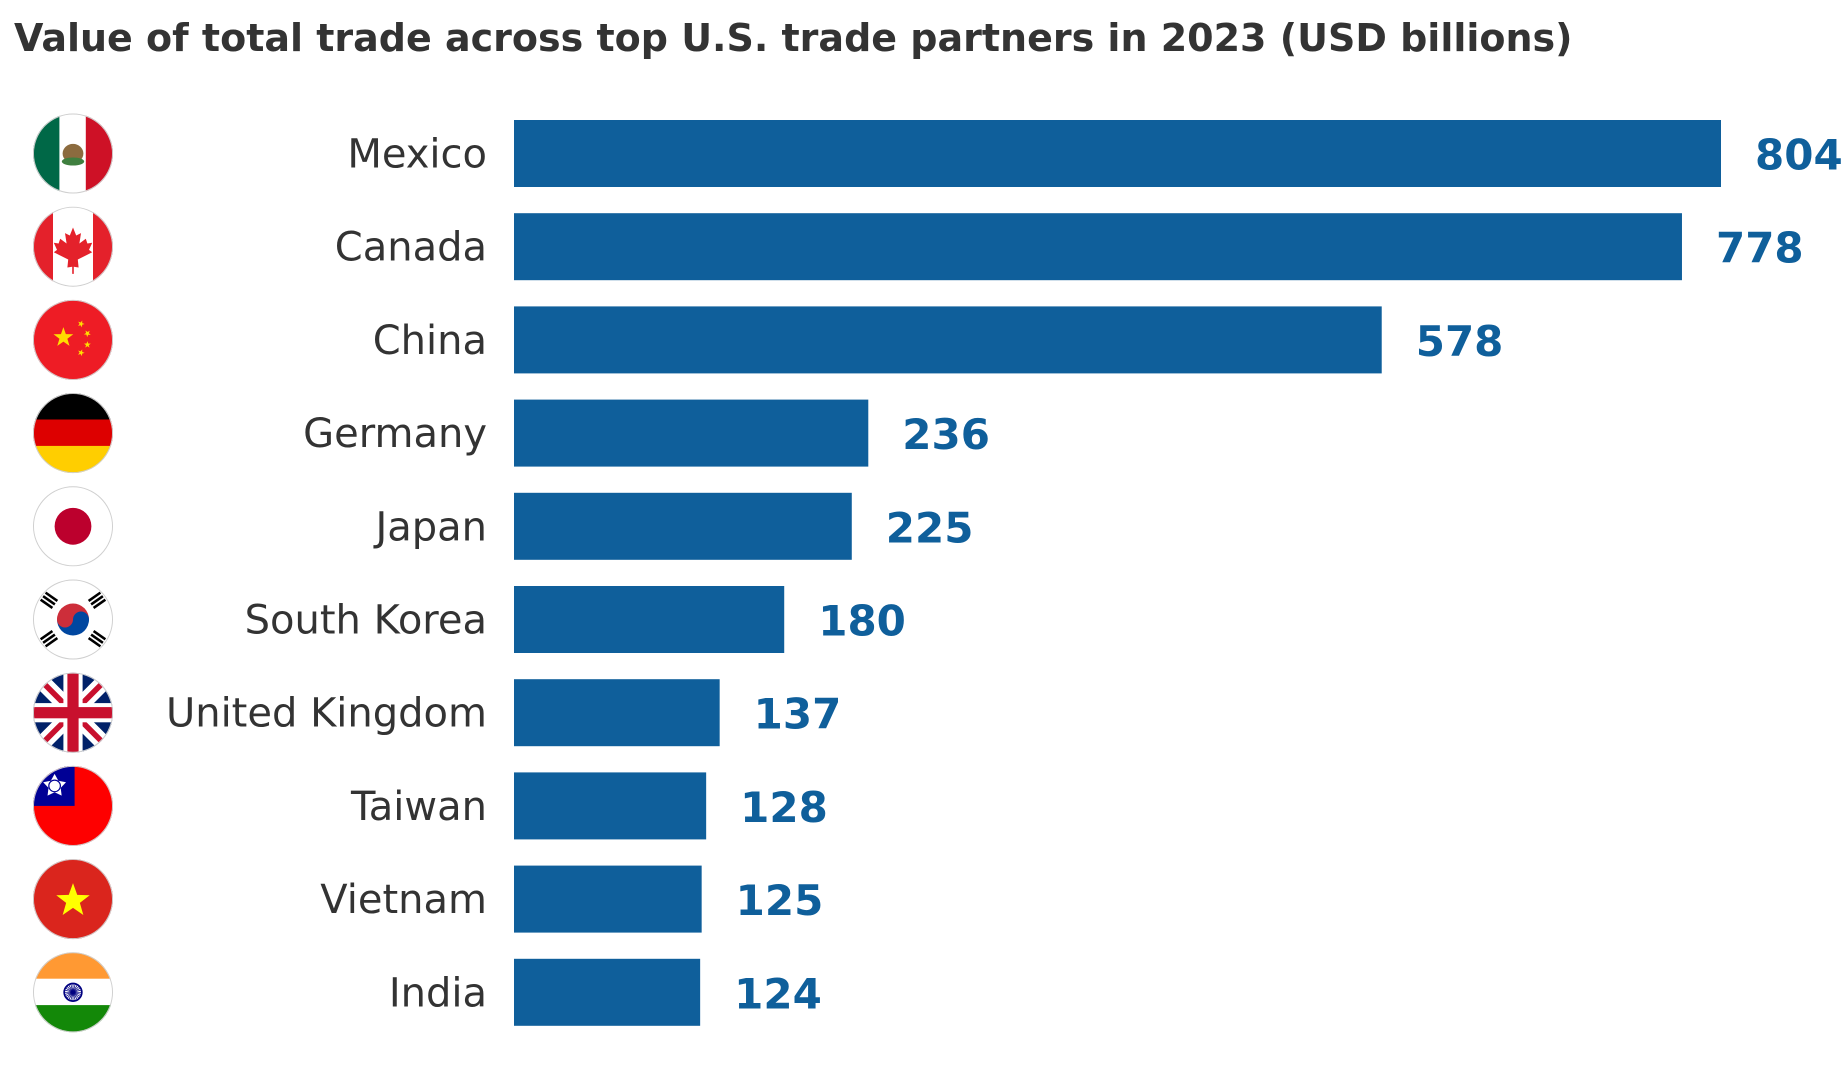 This screenshot has width=1848, height=1080. I want to click on india-flag-icon, so click(73, 992).